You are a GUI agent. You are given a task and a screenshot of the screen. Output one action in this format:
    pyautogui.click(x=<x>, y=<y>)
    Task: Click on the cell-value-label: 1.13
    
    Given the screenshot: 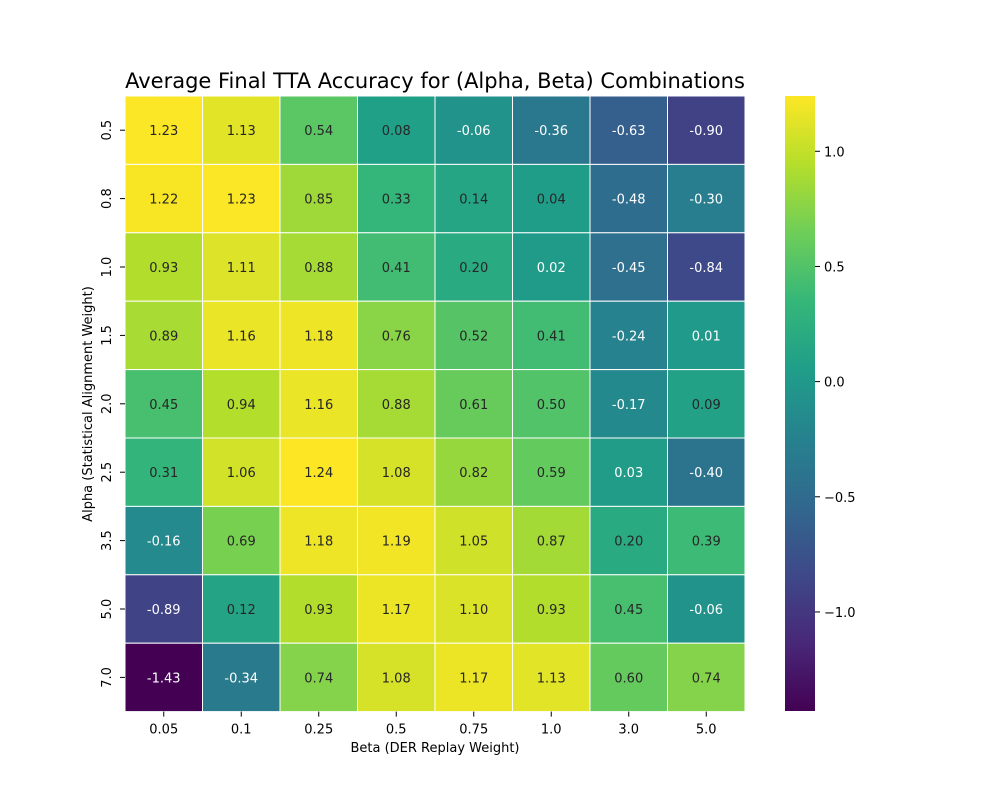 What is the action you would take?
    pyautogui.click(x=551, y=678)
    